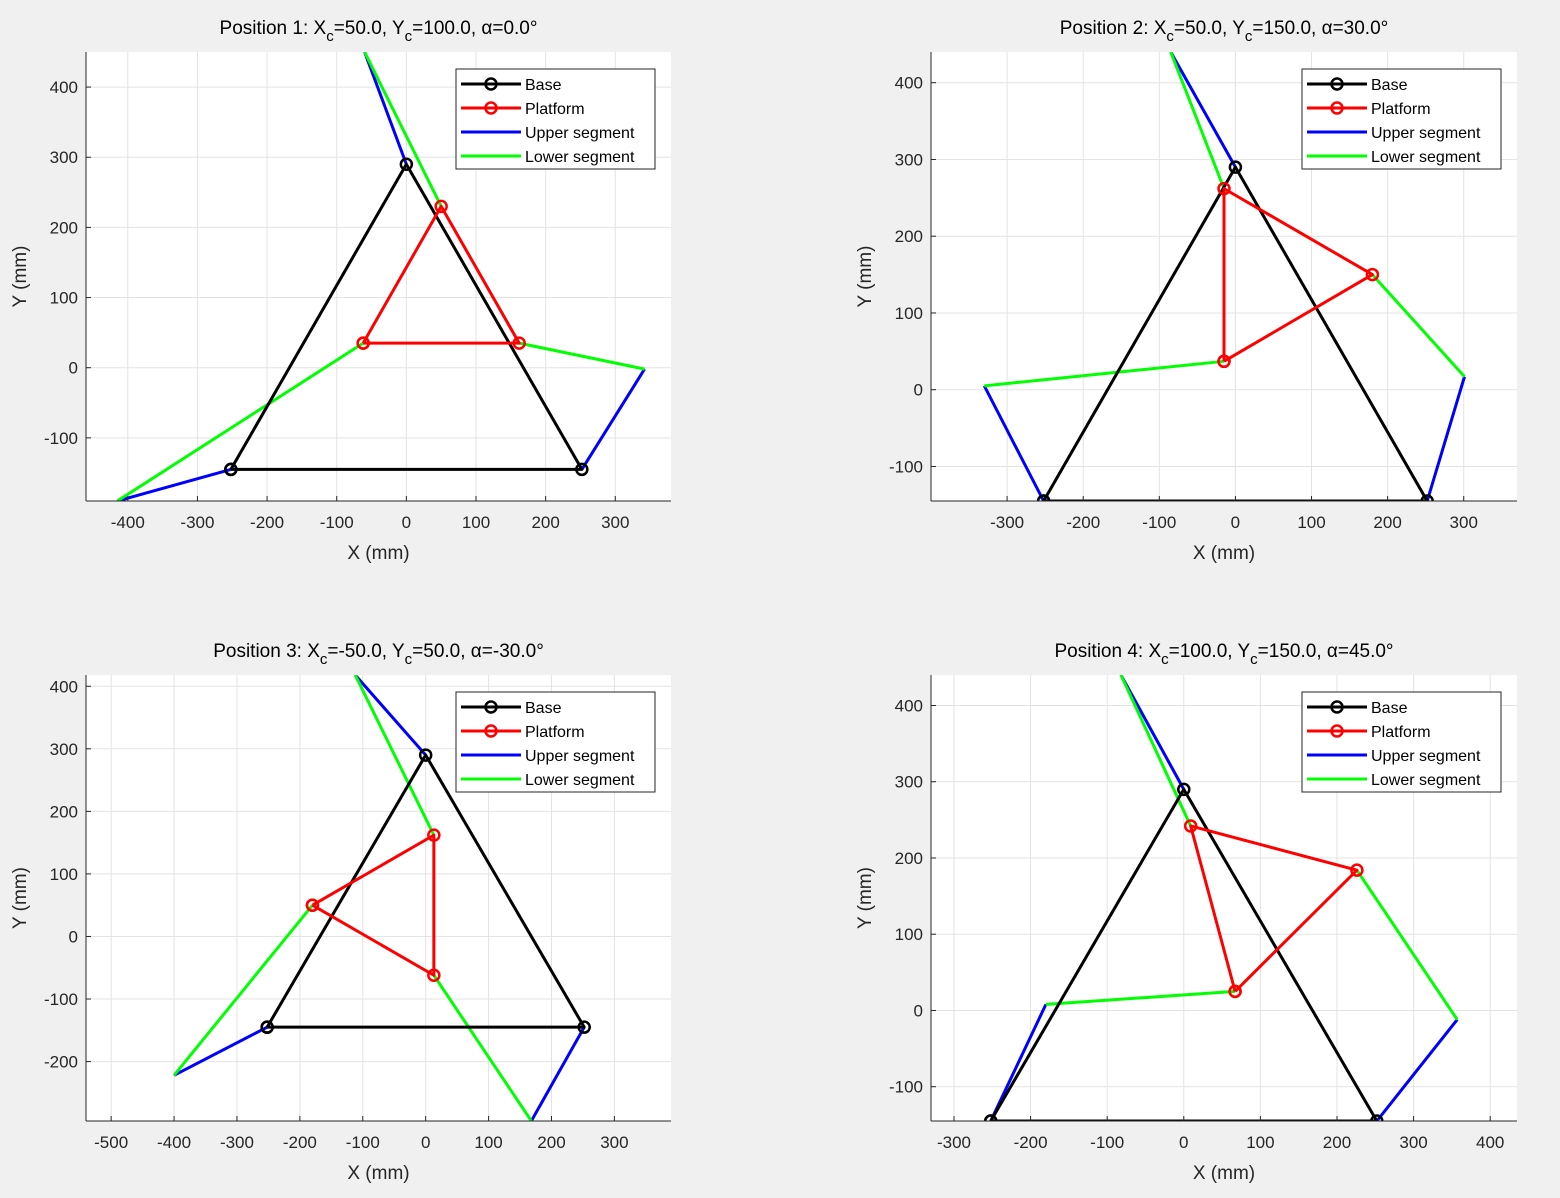  What do you see at coordinates (909, 313) in the screenshot?
I see `y-tick-label: 100` at bounding box center [909, 313].